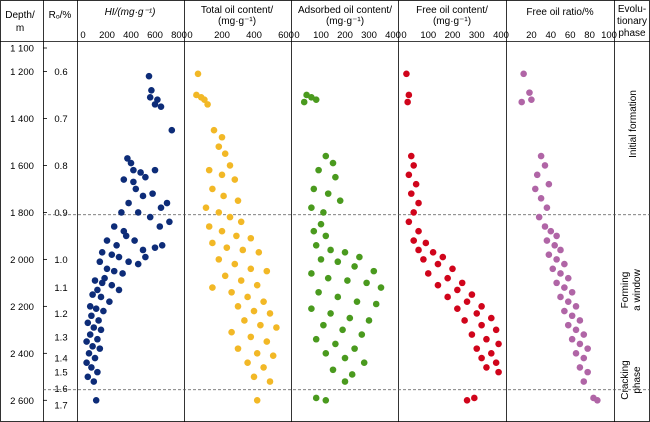  I want to click on ro-tick-label: 1.1, so click(60, 288).